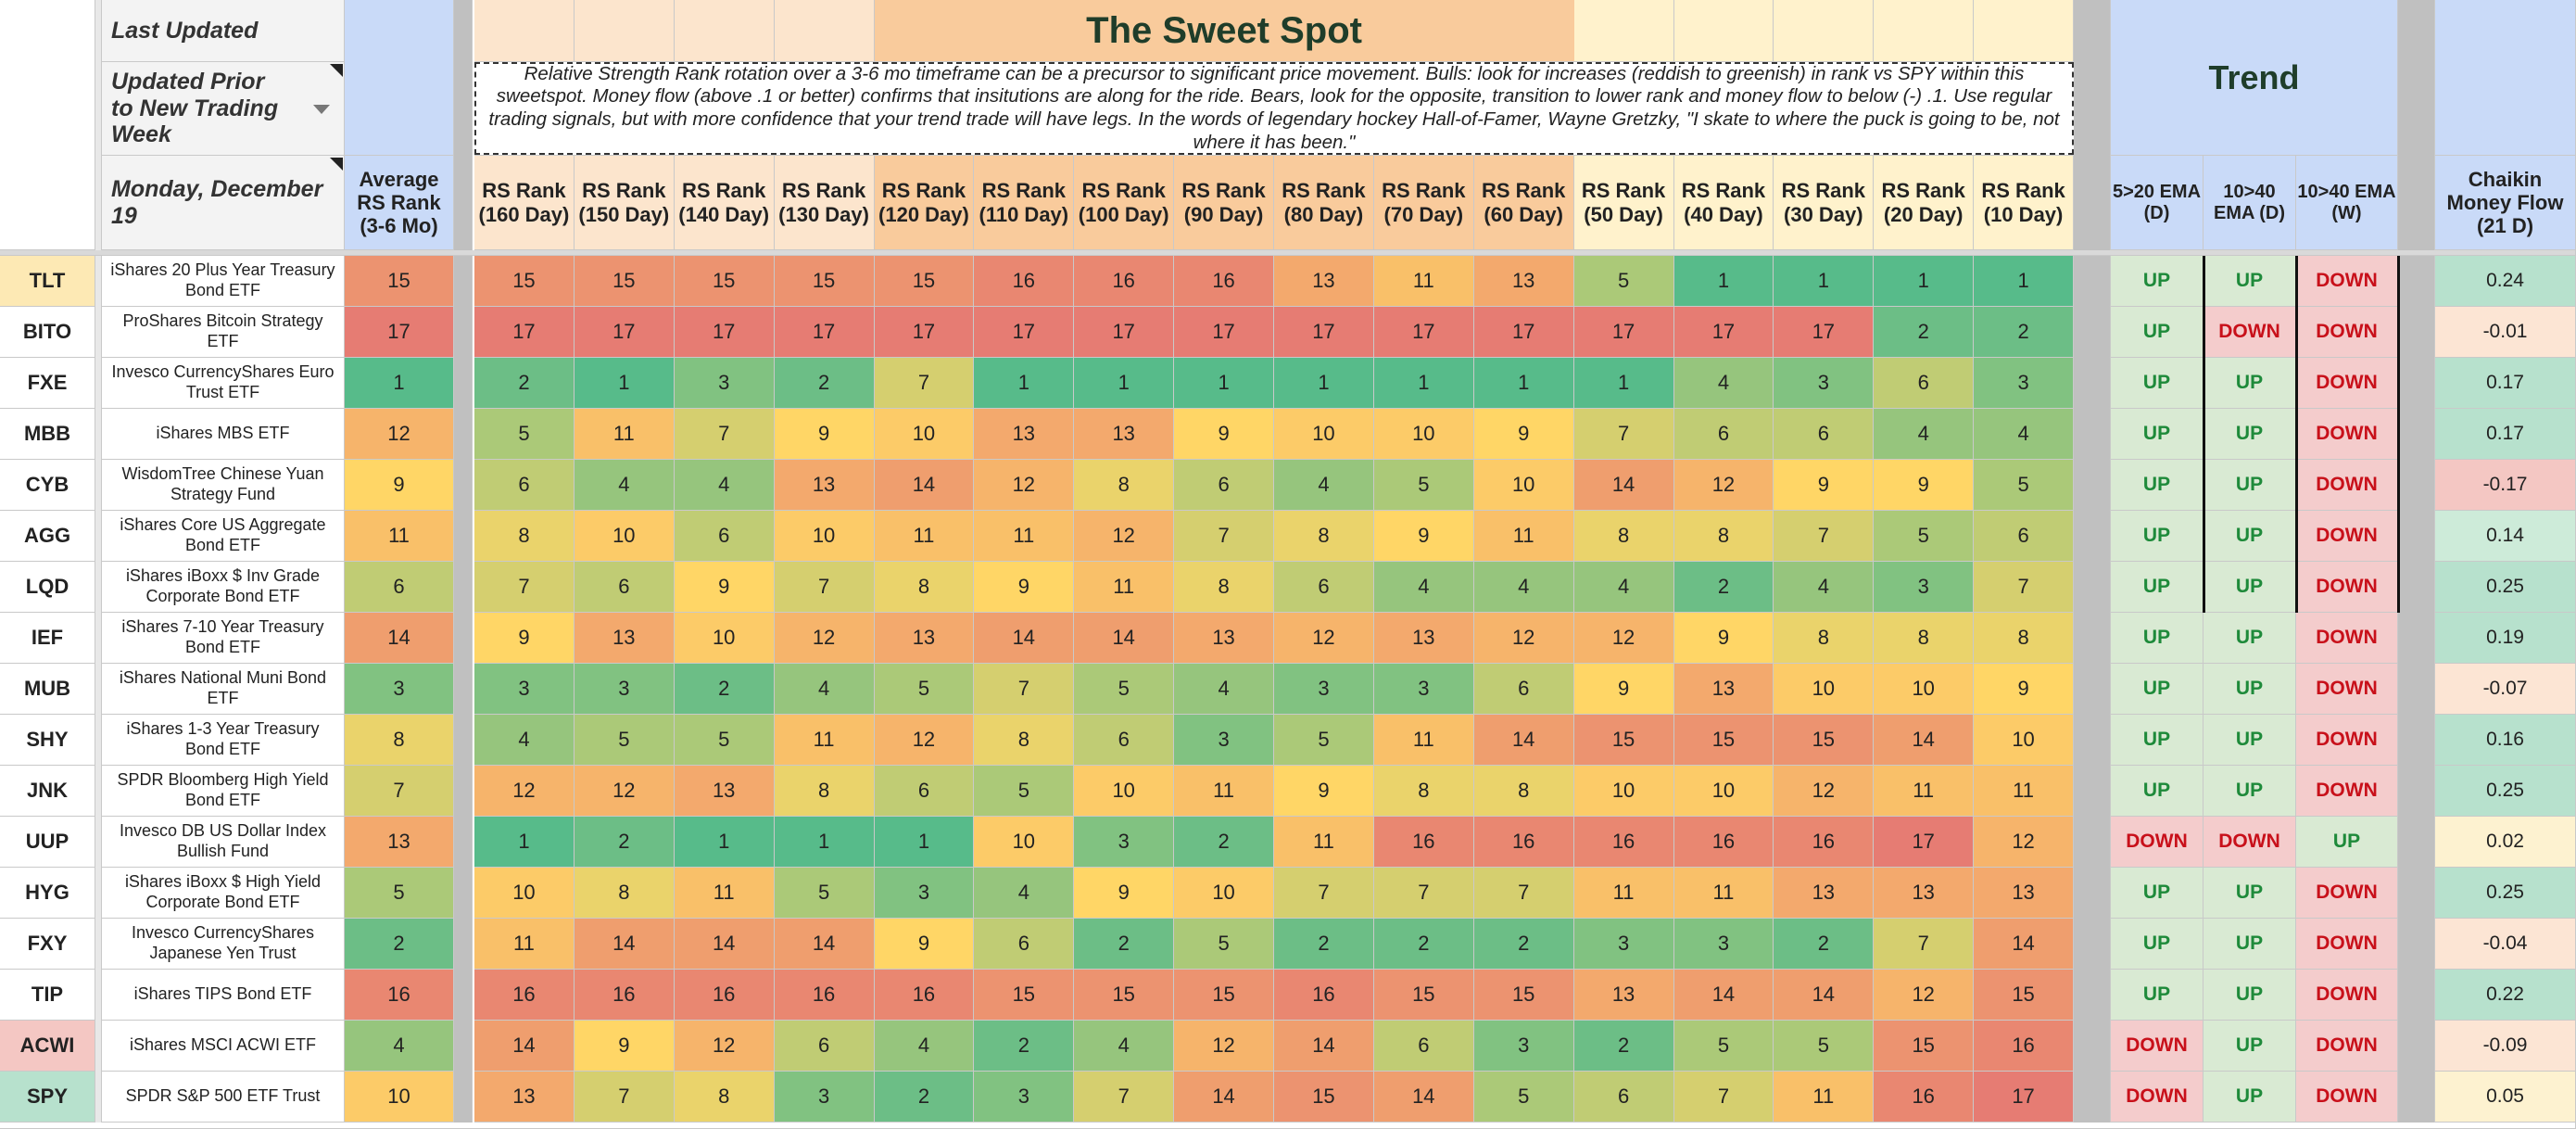  I want to click on avg-rs-header: Average RS Rank (3-6 Mo), so click(399, 203).